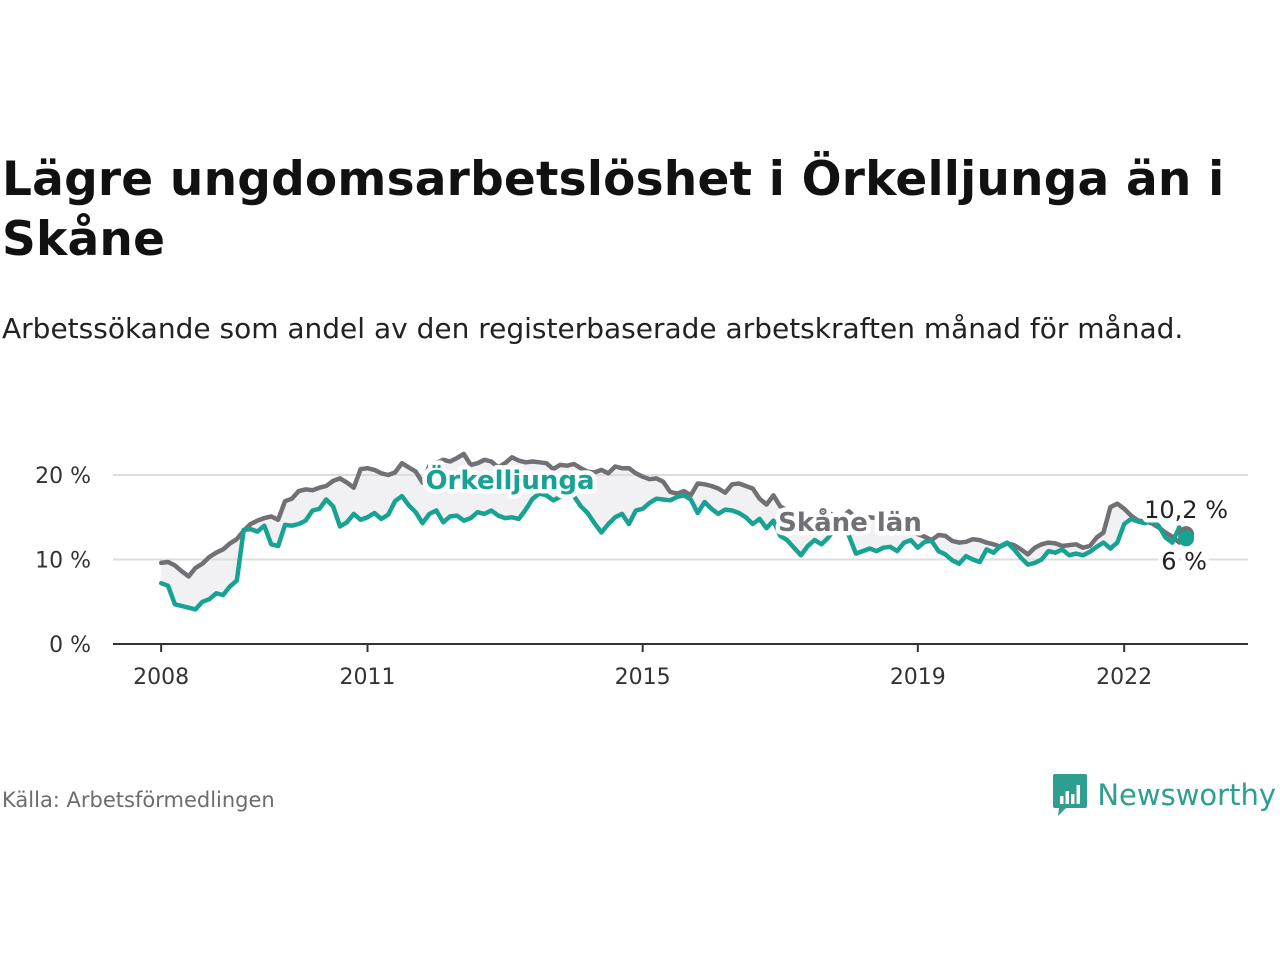  I want to click on newsworthy-logo: Newsworthy, so click(1164, 795).